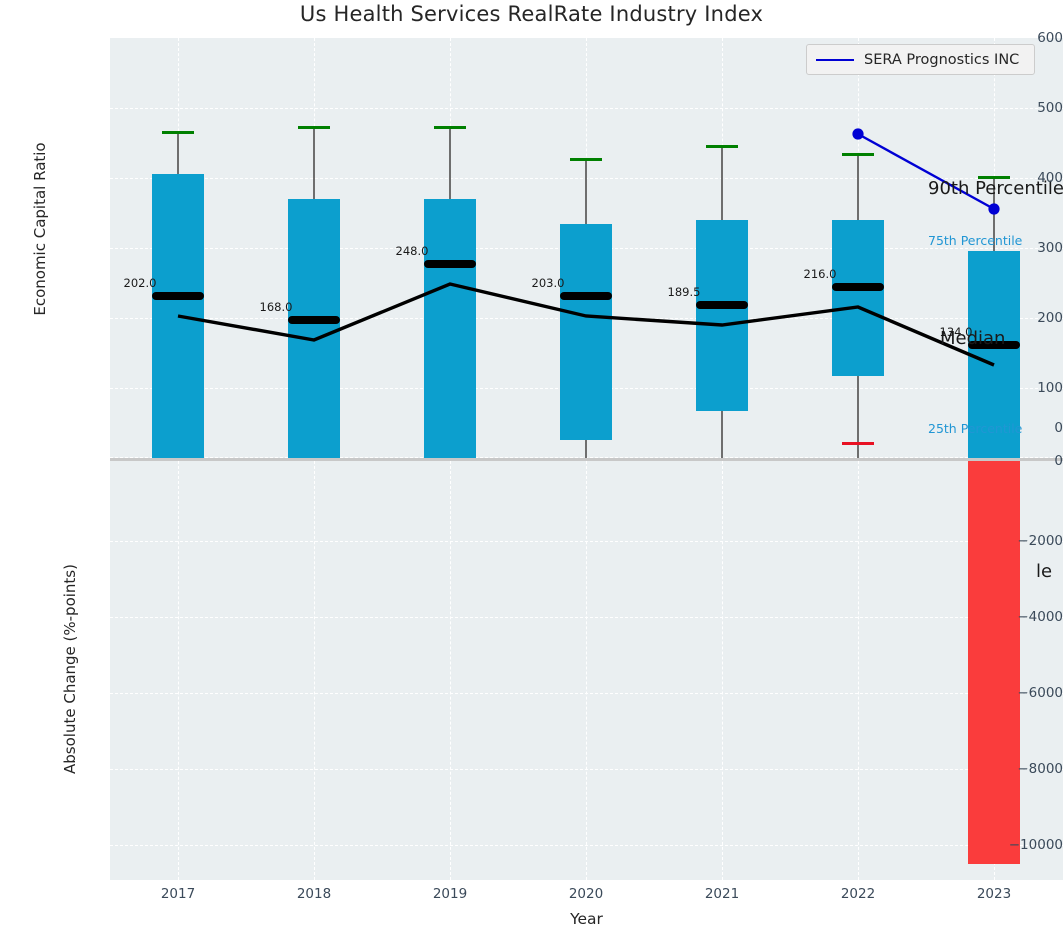 This screenshot has height=942, width=1063. What do you see at coordinates (178, 132) in the screenshot?
I see `p90-cap-2017` at bounding box center [178, 132].